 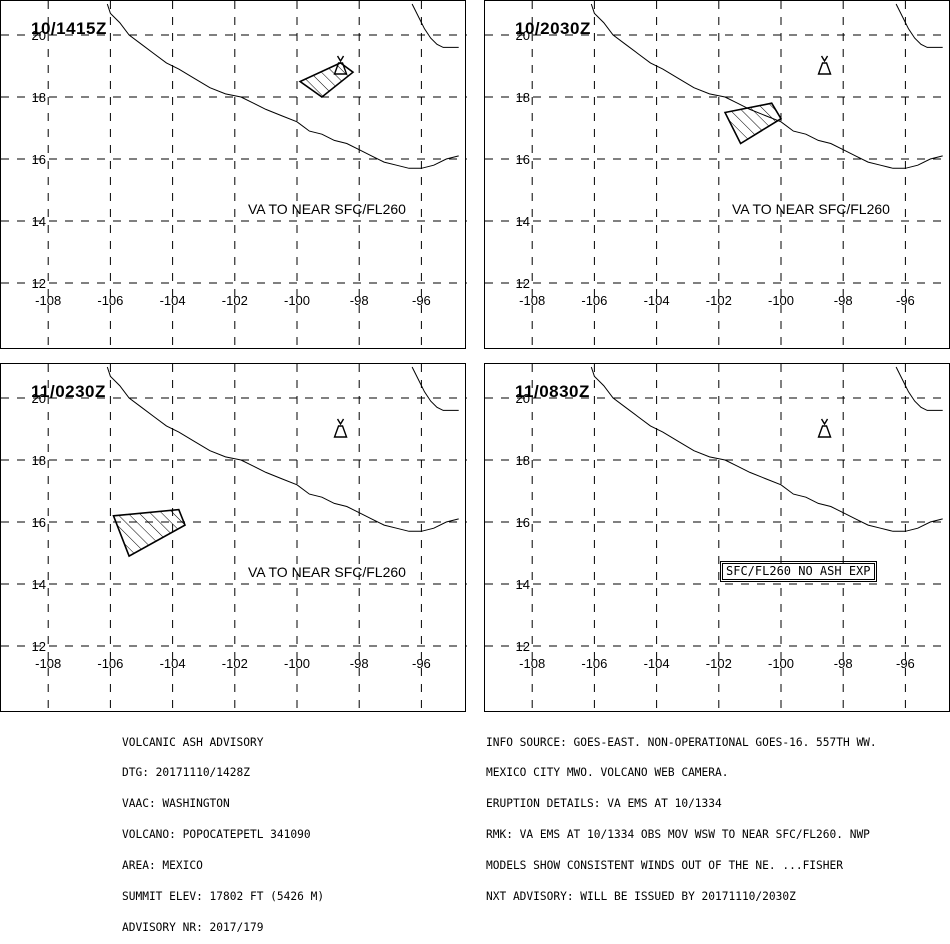 I want to click on advisory-line: ADVISORY NR: 2017/179, so click(x=193, y=927).